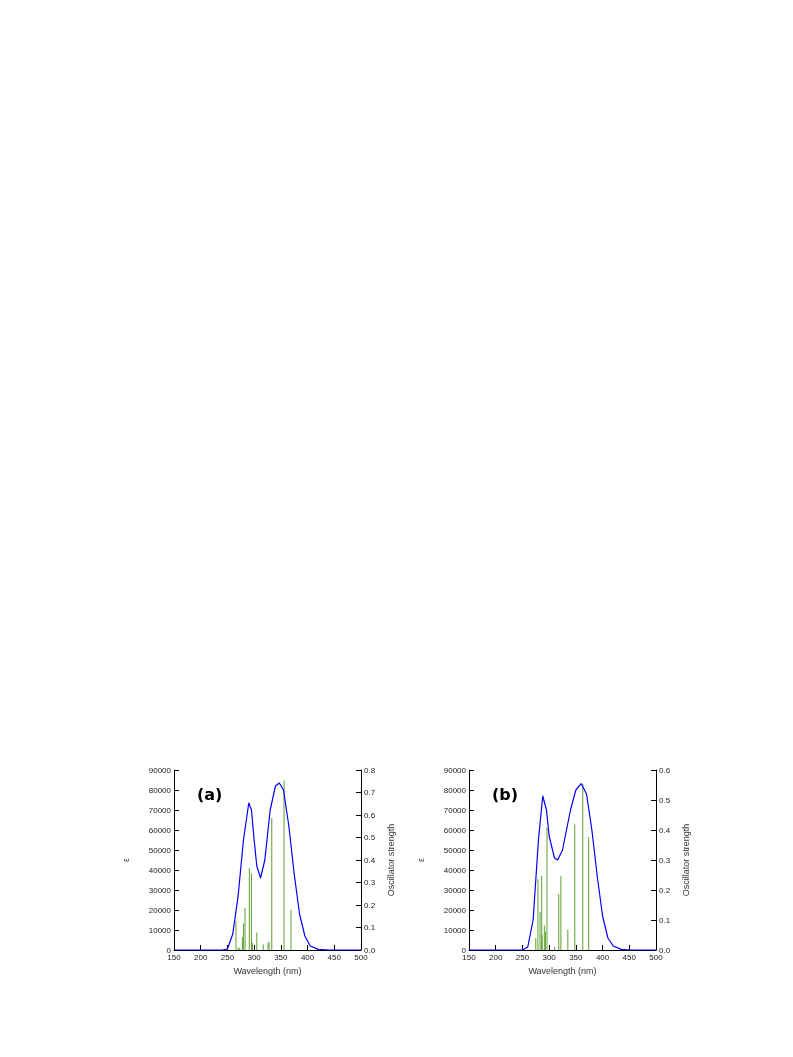  I want to click on annotation: (a), so click(210, 794).